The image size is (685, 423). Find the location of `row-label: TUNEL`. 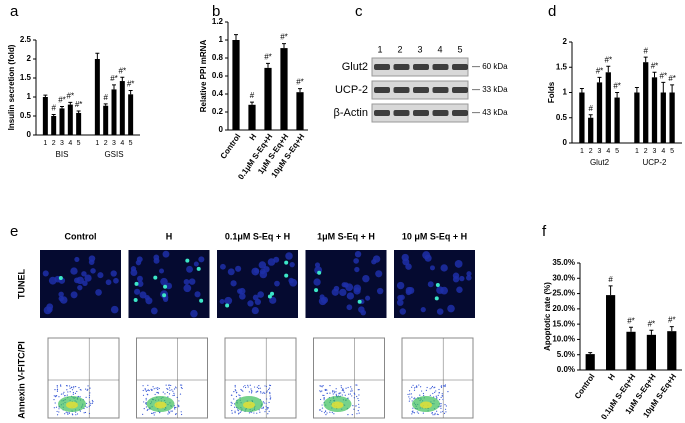

row-label: TUNEL is located at coordinates (21, 284).